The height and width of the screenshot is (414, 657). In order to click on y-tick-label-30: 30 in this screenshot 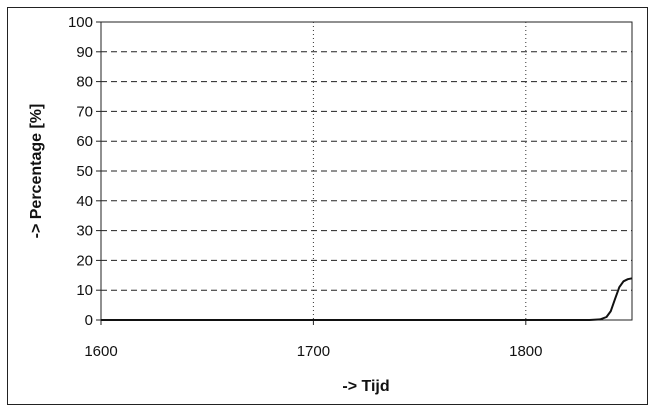, I will do `click(84, 231)`.